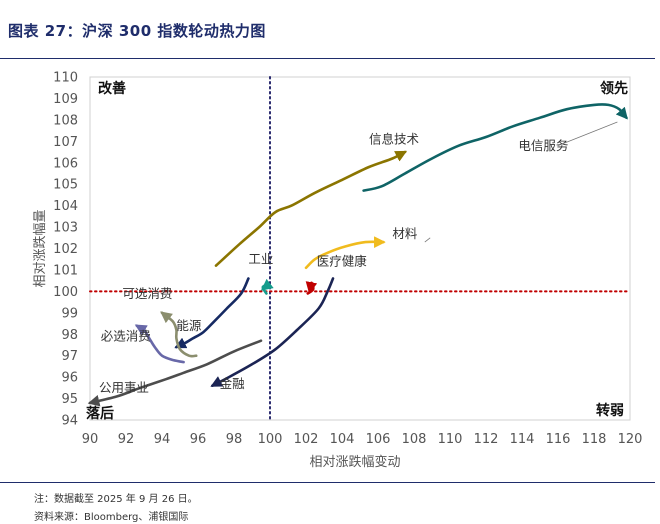  I want to click on x-tick-label: 104, so click(342, 439).